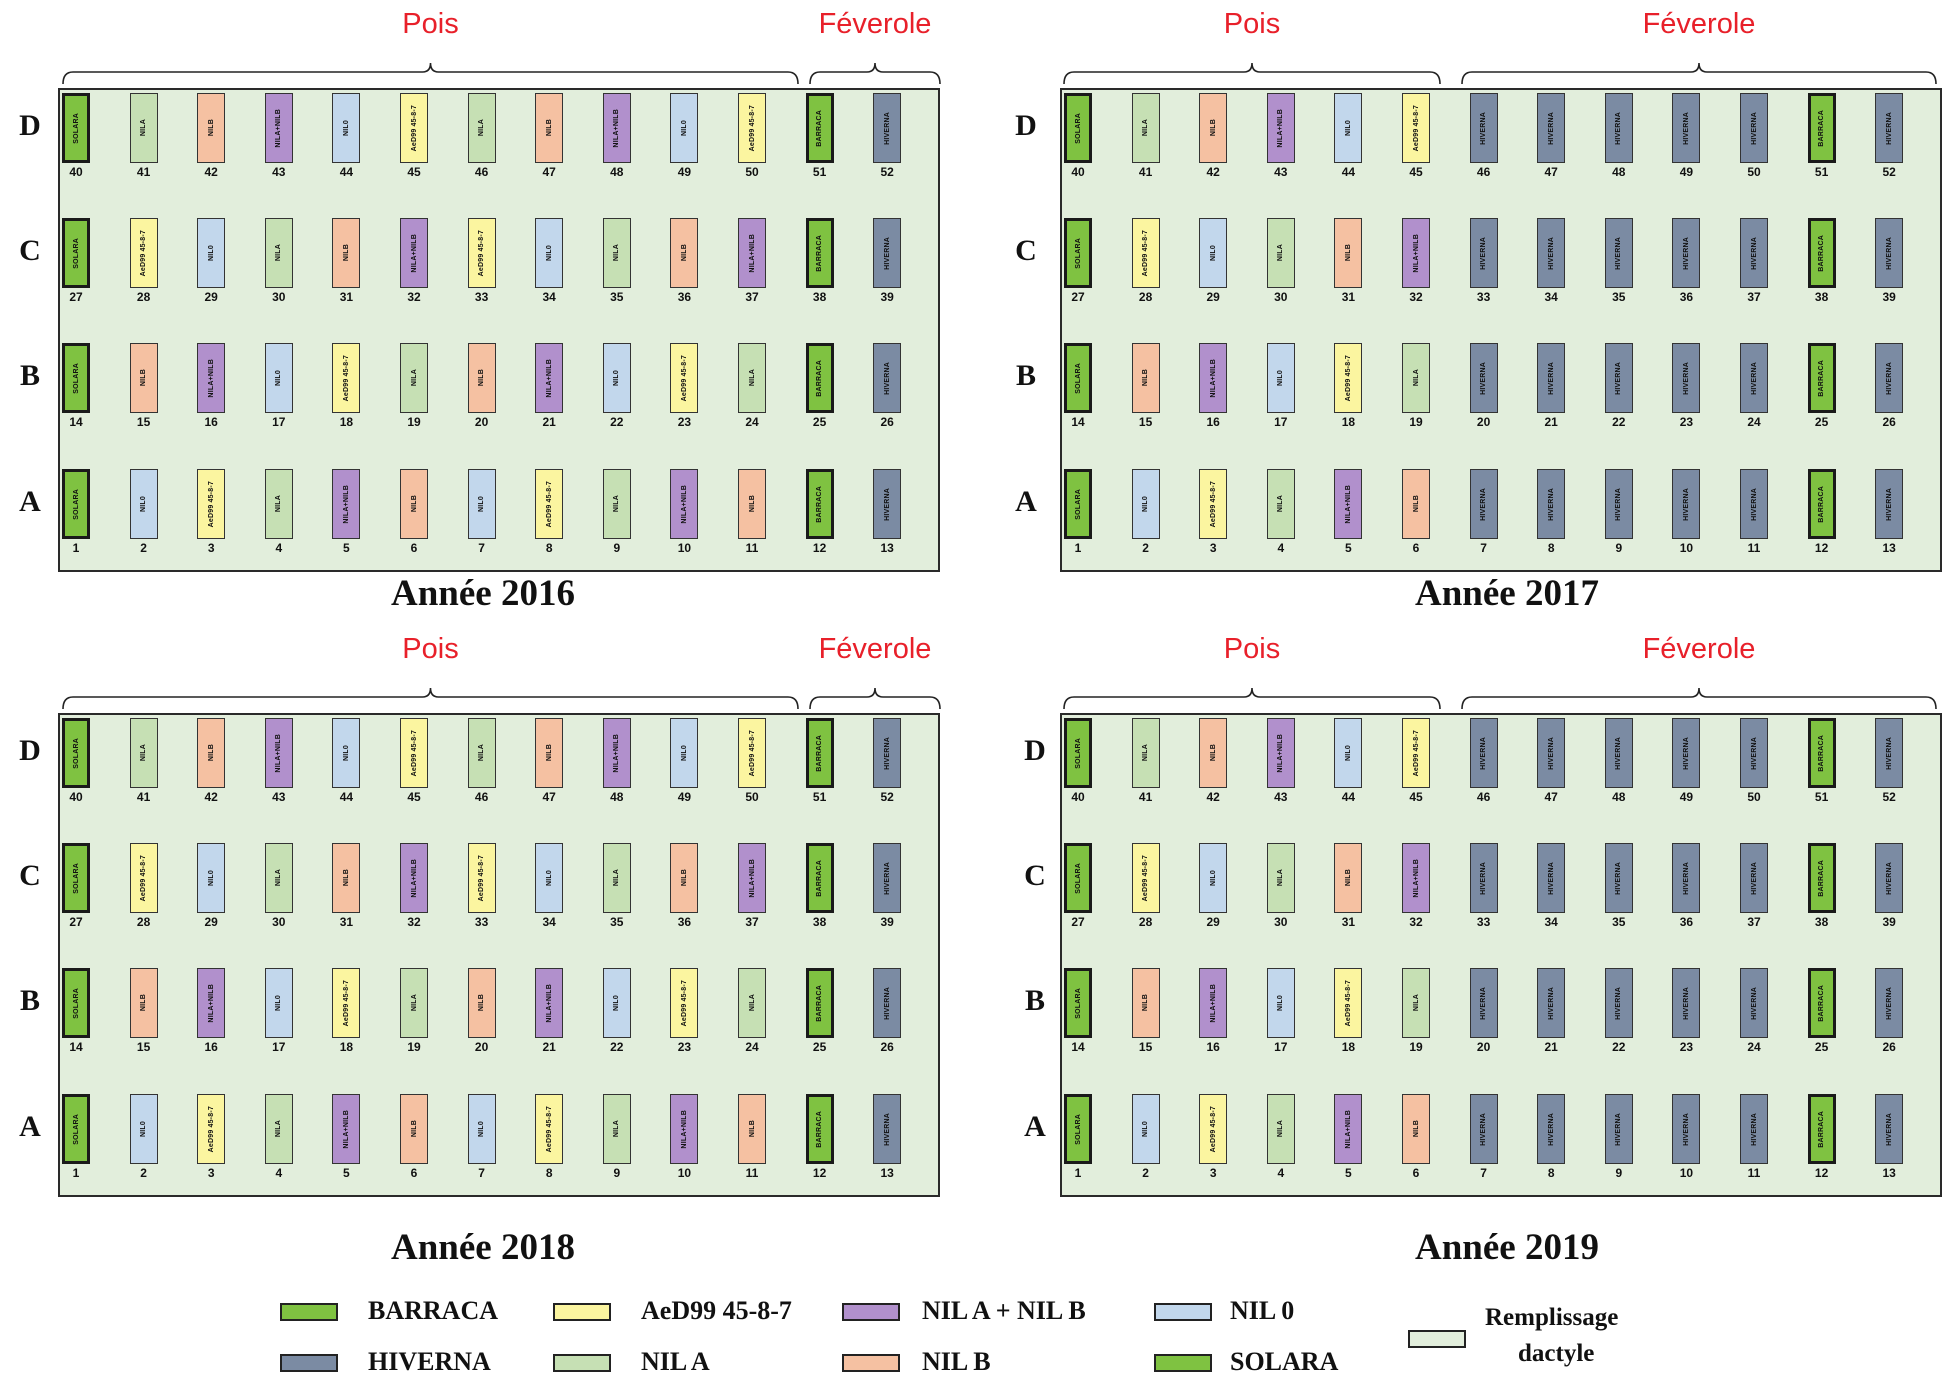  What do you see at coordinates (1619, 797) in the screenshot?
I see `plot-number: 48` at bounding box center [1619, 797].